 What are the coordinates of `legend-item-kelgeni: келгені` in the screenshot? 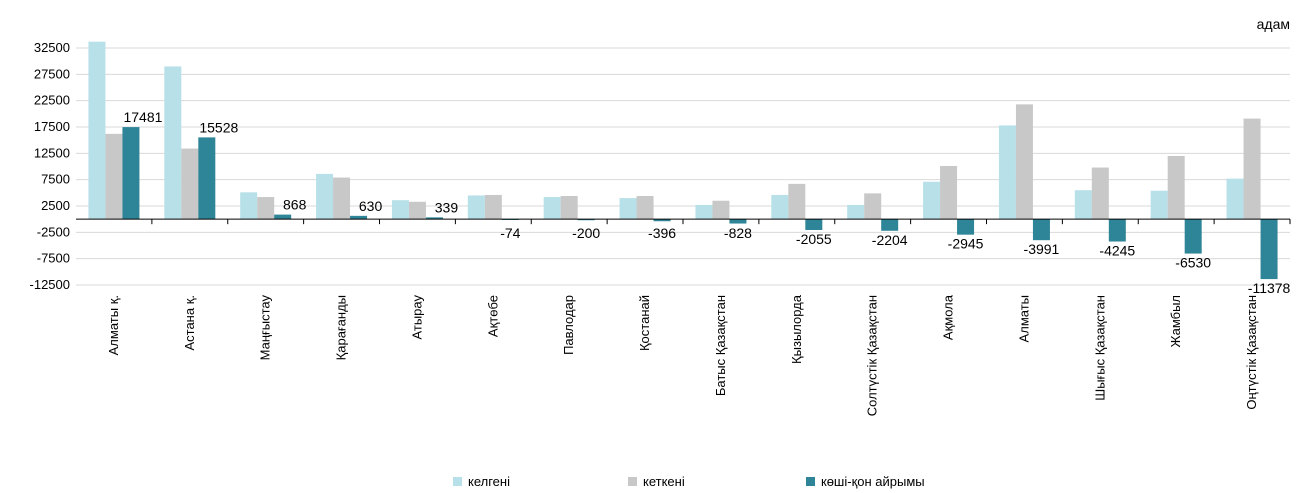 It's located at (481, 481).